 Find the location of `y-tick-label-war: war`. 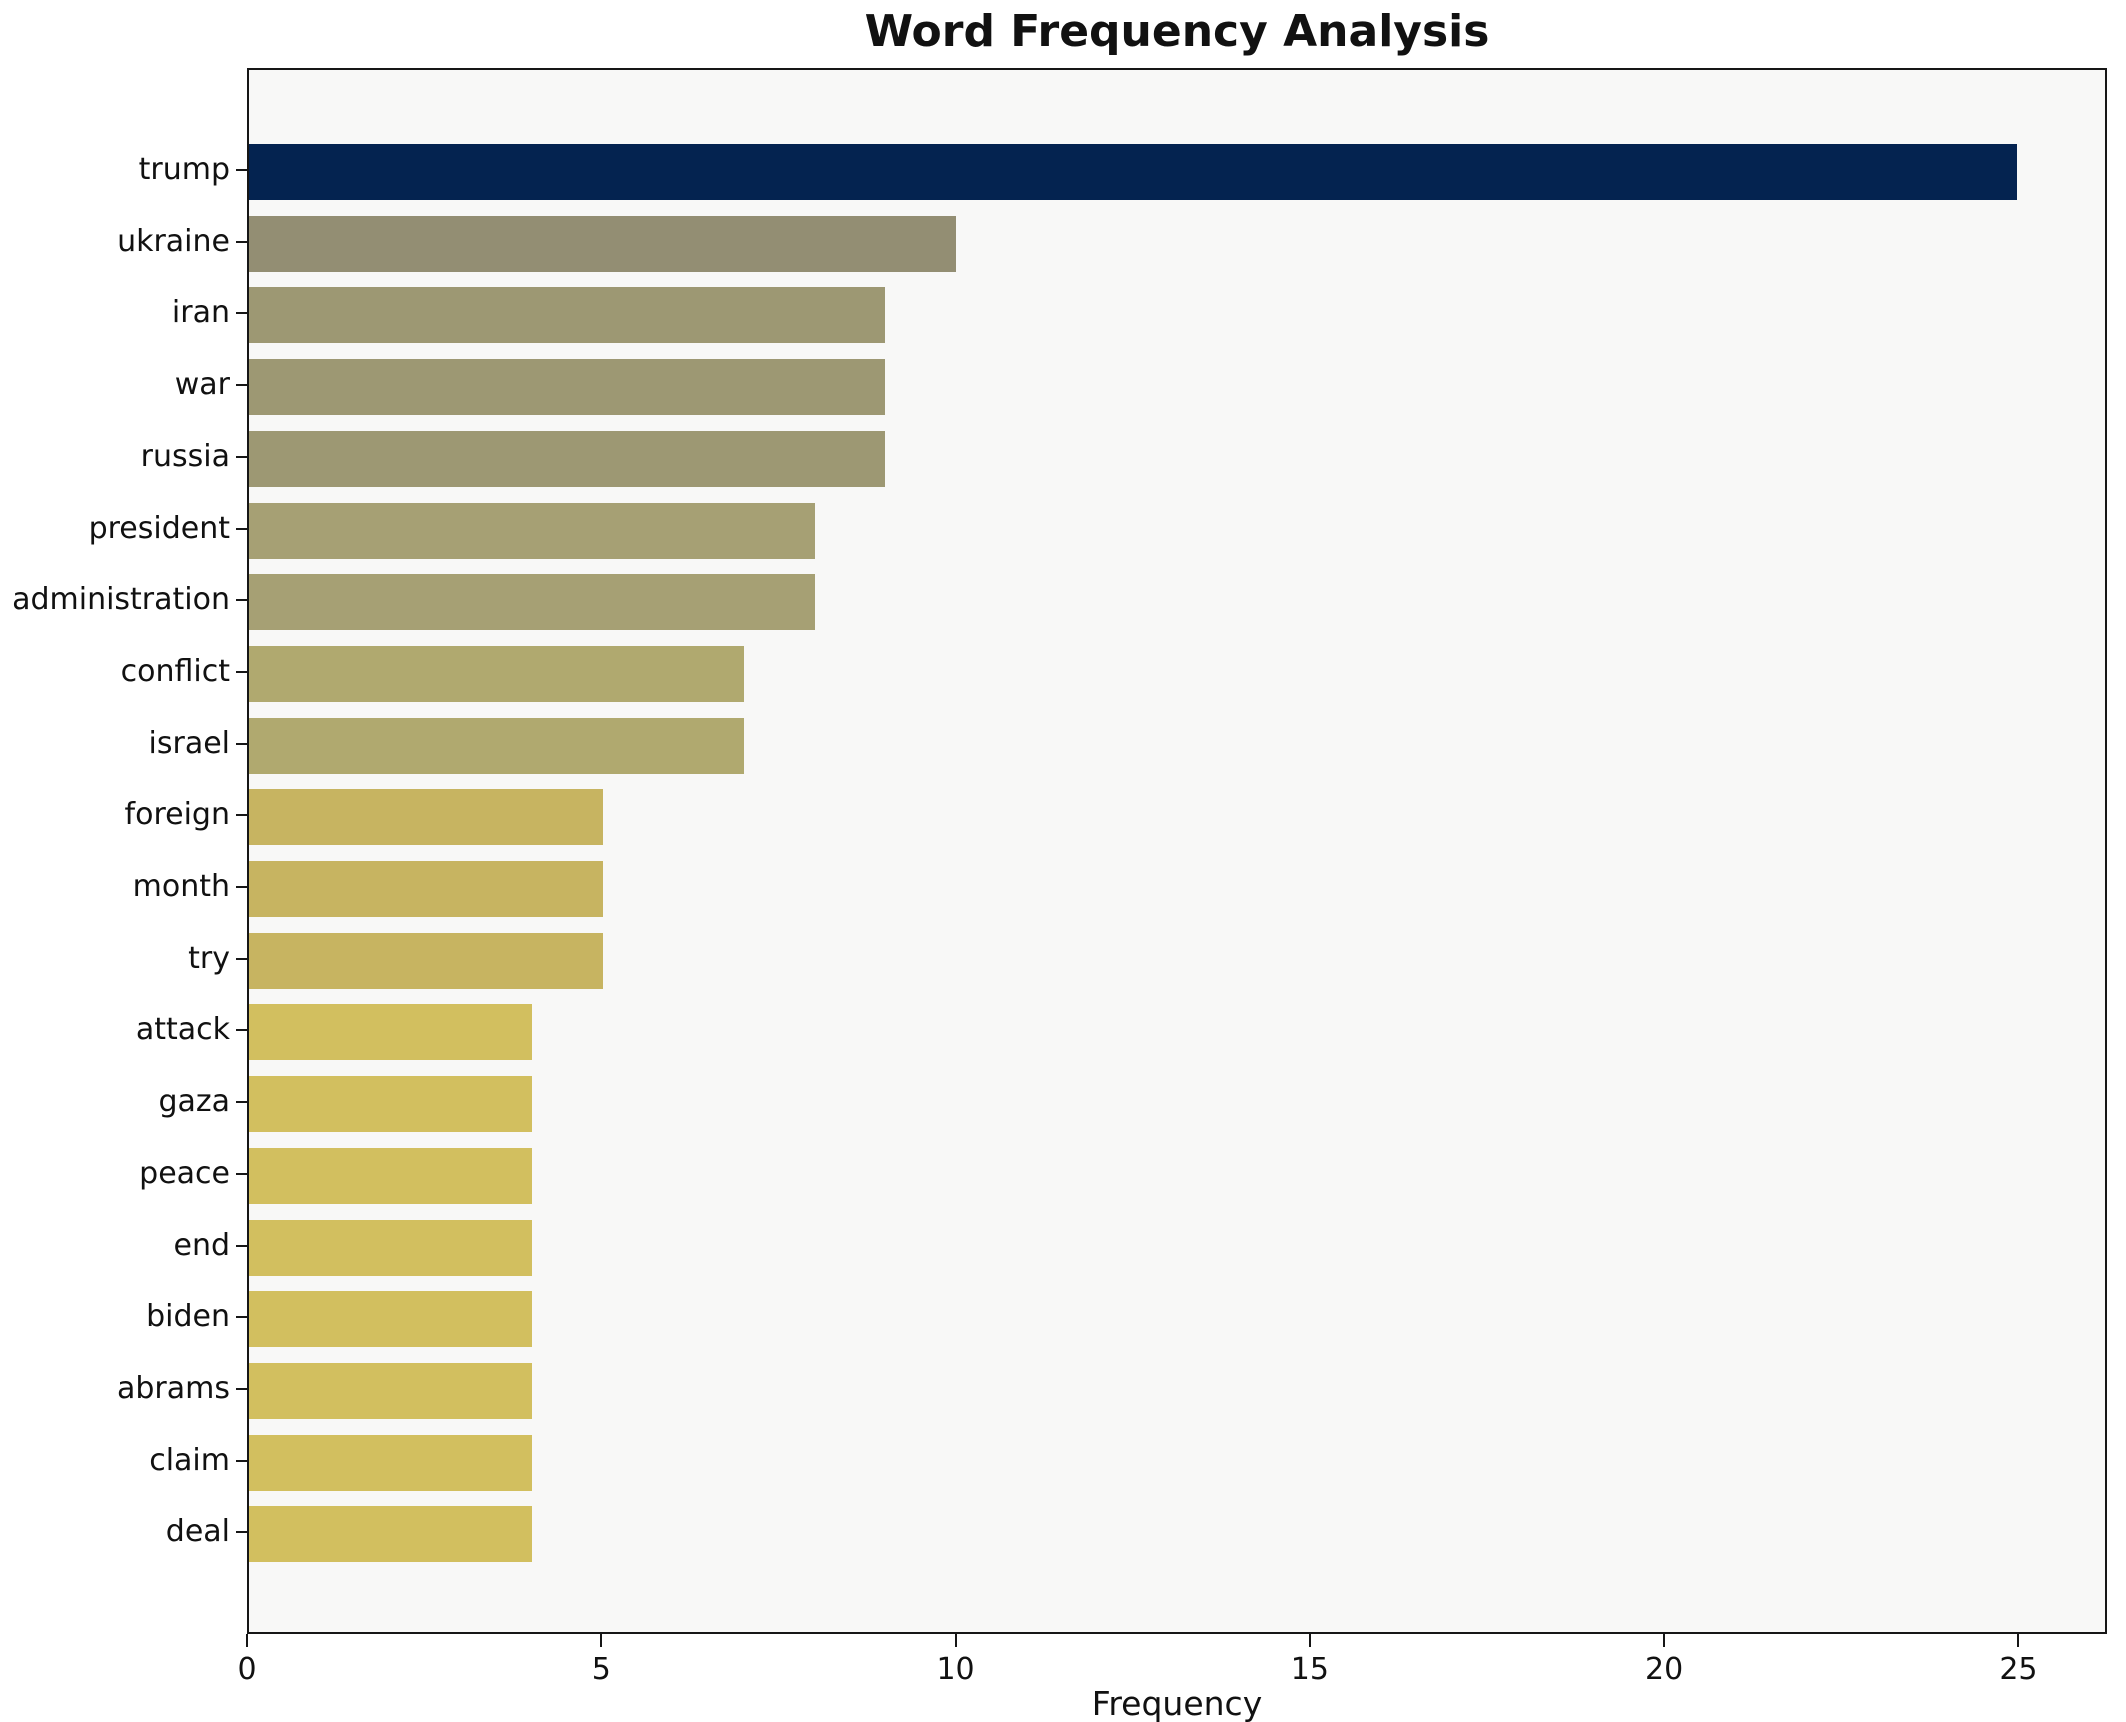

y-tick-label-war: war is located at coordinates (202, 385).